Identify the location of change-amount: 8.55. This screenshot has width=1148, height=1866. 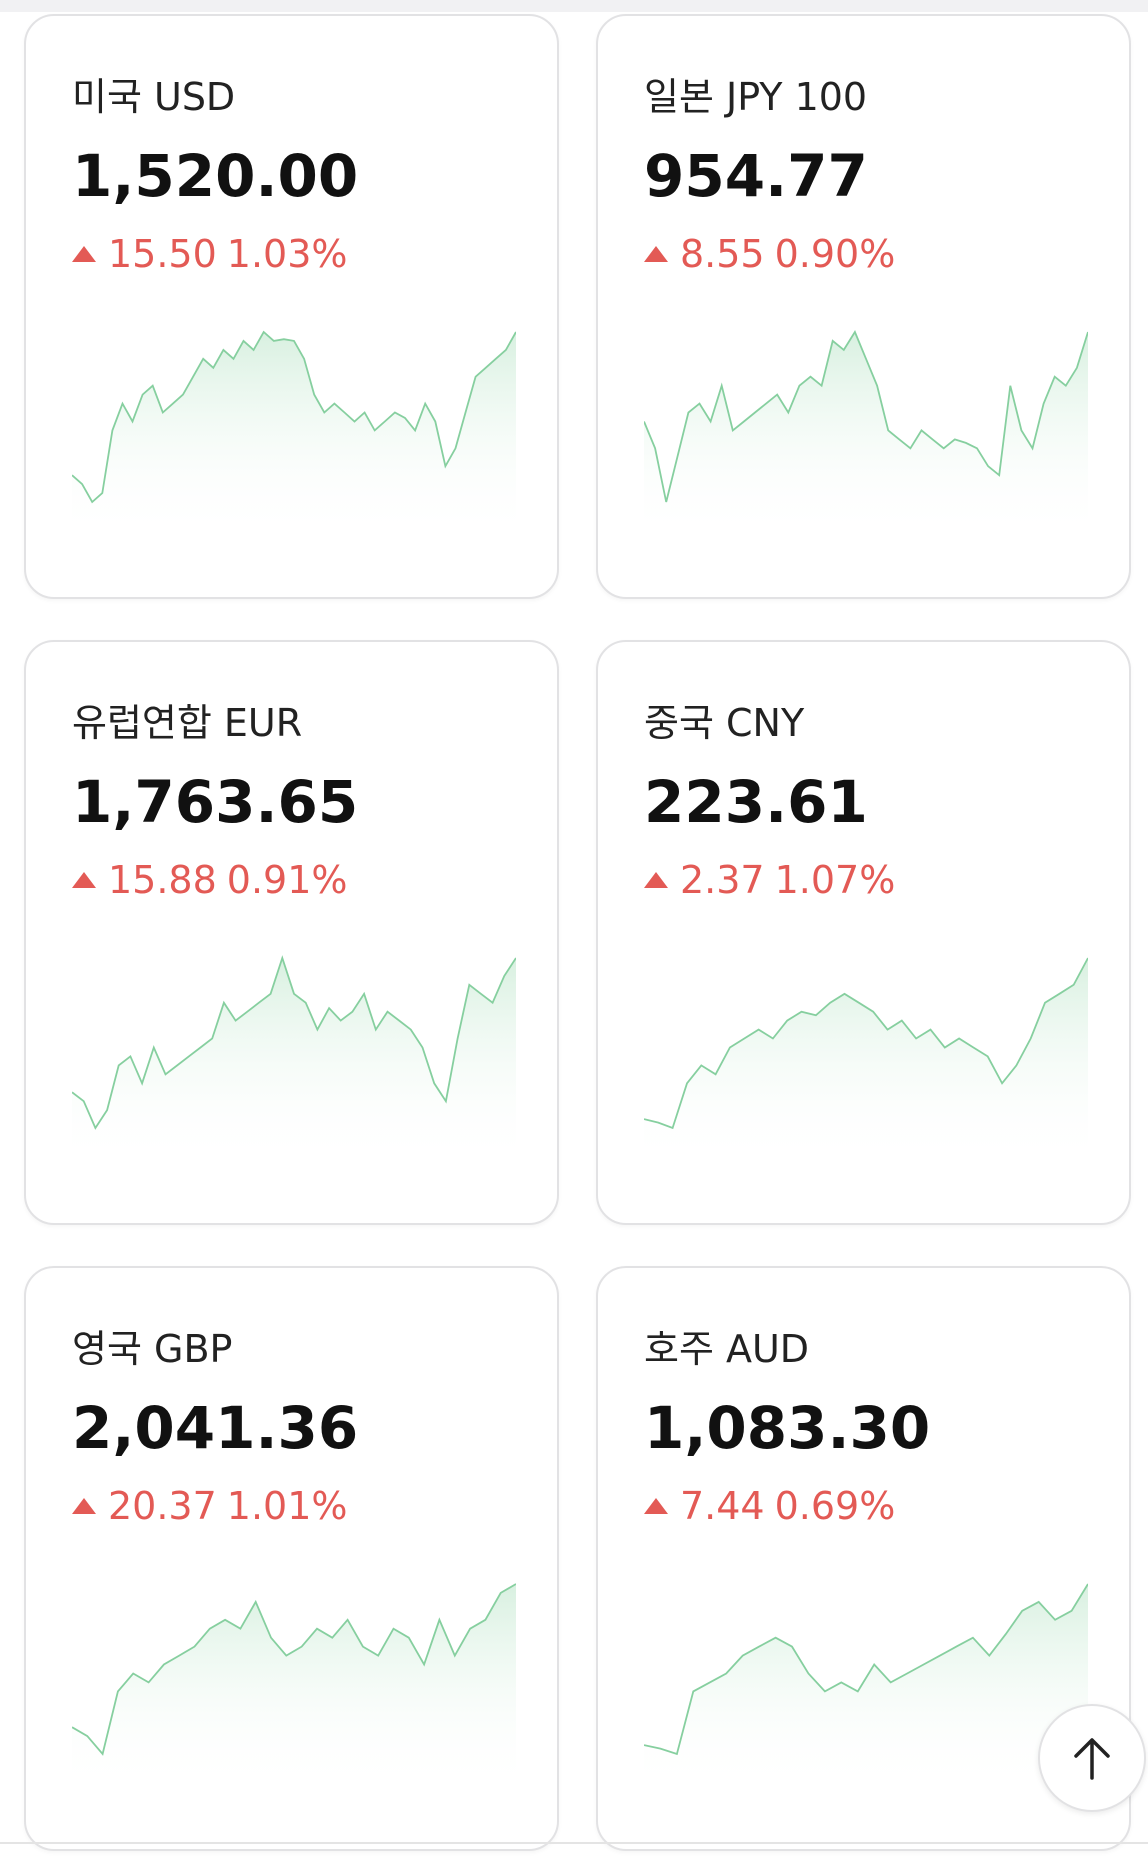
(722, 254).